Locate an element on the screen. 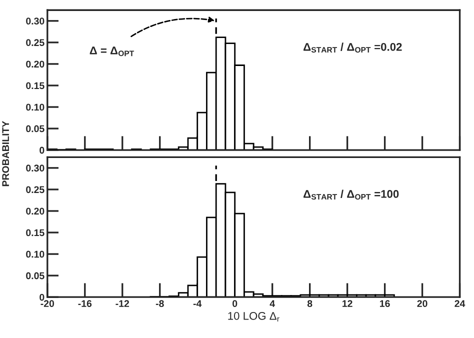 This screenshot has height=338, width=474. x-tick-label: 24 is located at coordinates (460, 303).